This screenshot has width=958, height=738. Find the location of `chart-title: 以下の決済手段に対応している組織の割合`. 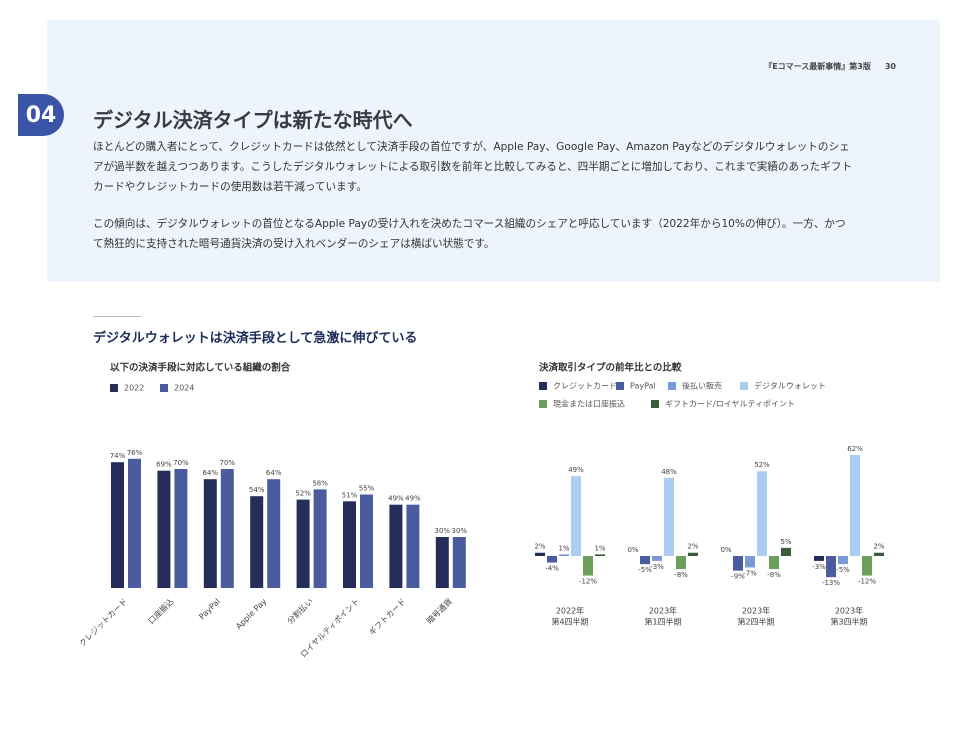

chart-title: 以下の決済手段に対応している組織の割合 is located at coordinates (200, 368).